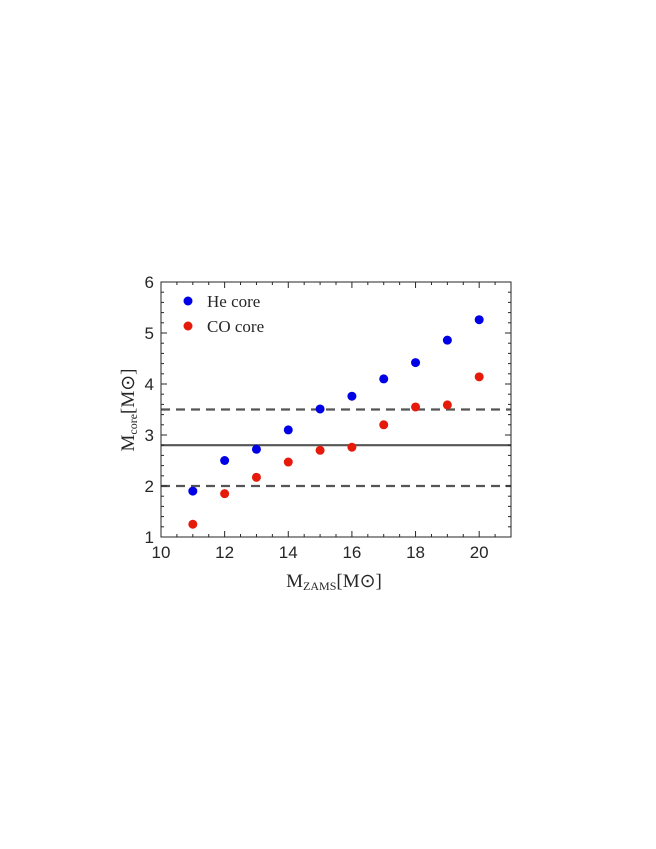 The image size is (656, 849). Describe the element at coordinates (149, 435) in the screenshot. I see `y-tick-label: 3` at that location.